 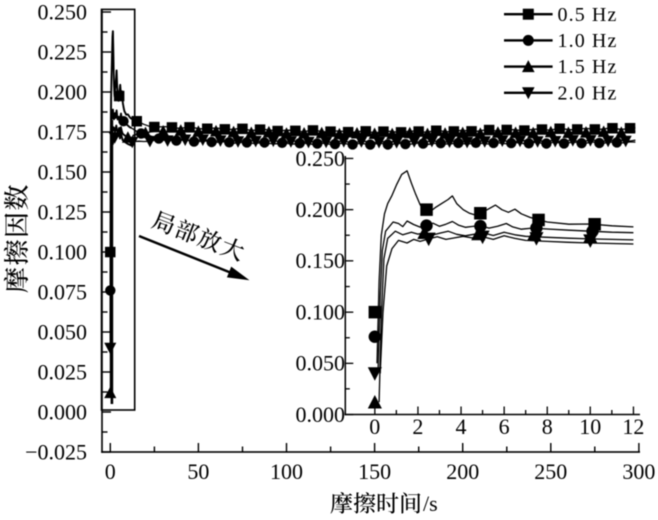 What do you see at coordinates (633, 426) in the screenshot?
I see `svg-text: 12` at bounding box center [633, 426].